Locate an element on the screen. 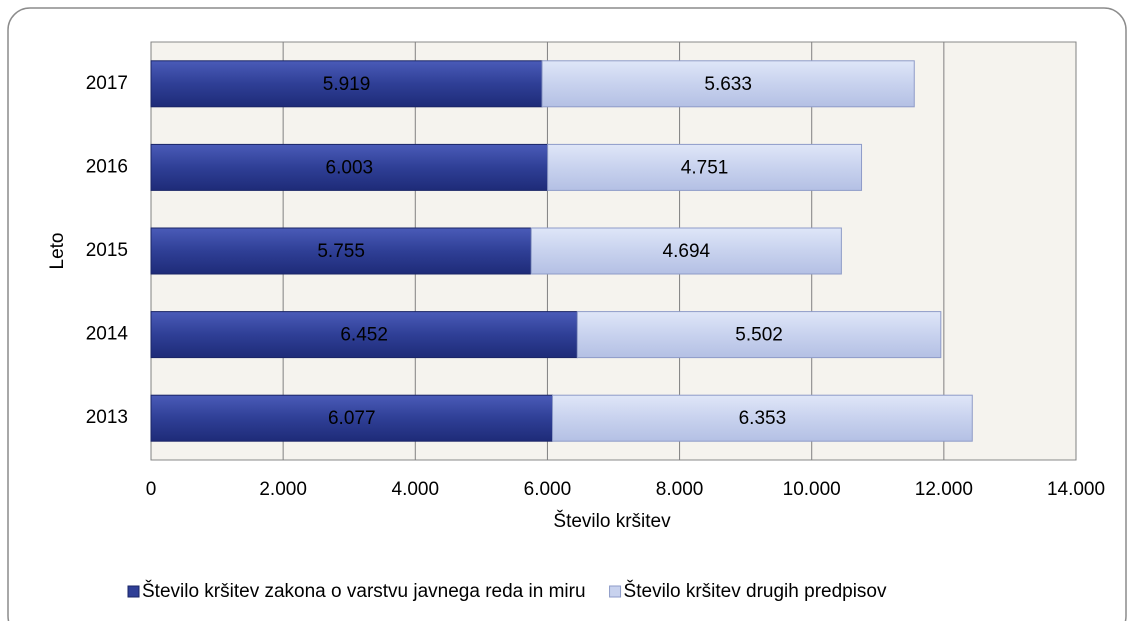  x-tick-label: 14.000 is located at coordinates (1076, 489).